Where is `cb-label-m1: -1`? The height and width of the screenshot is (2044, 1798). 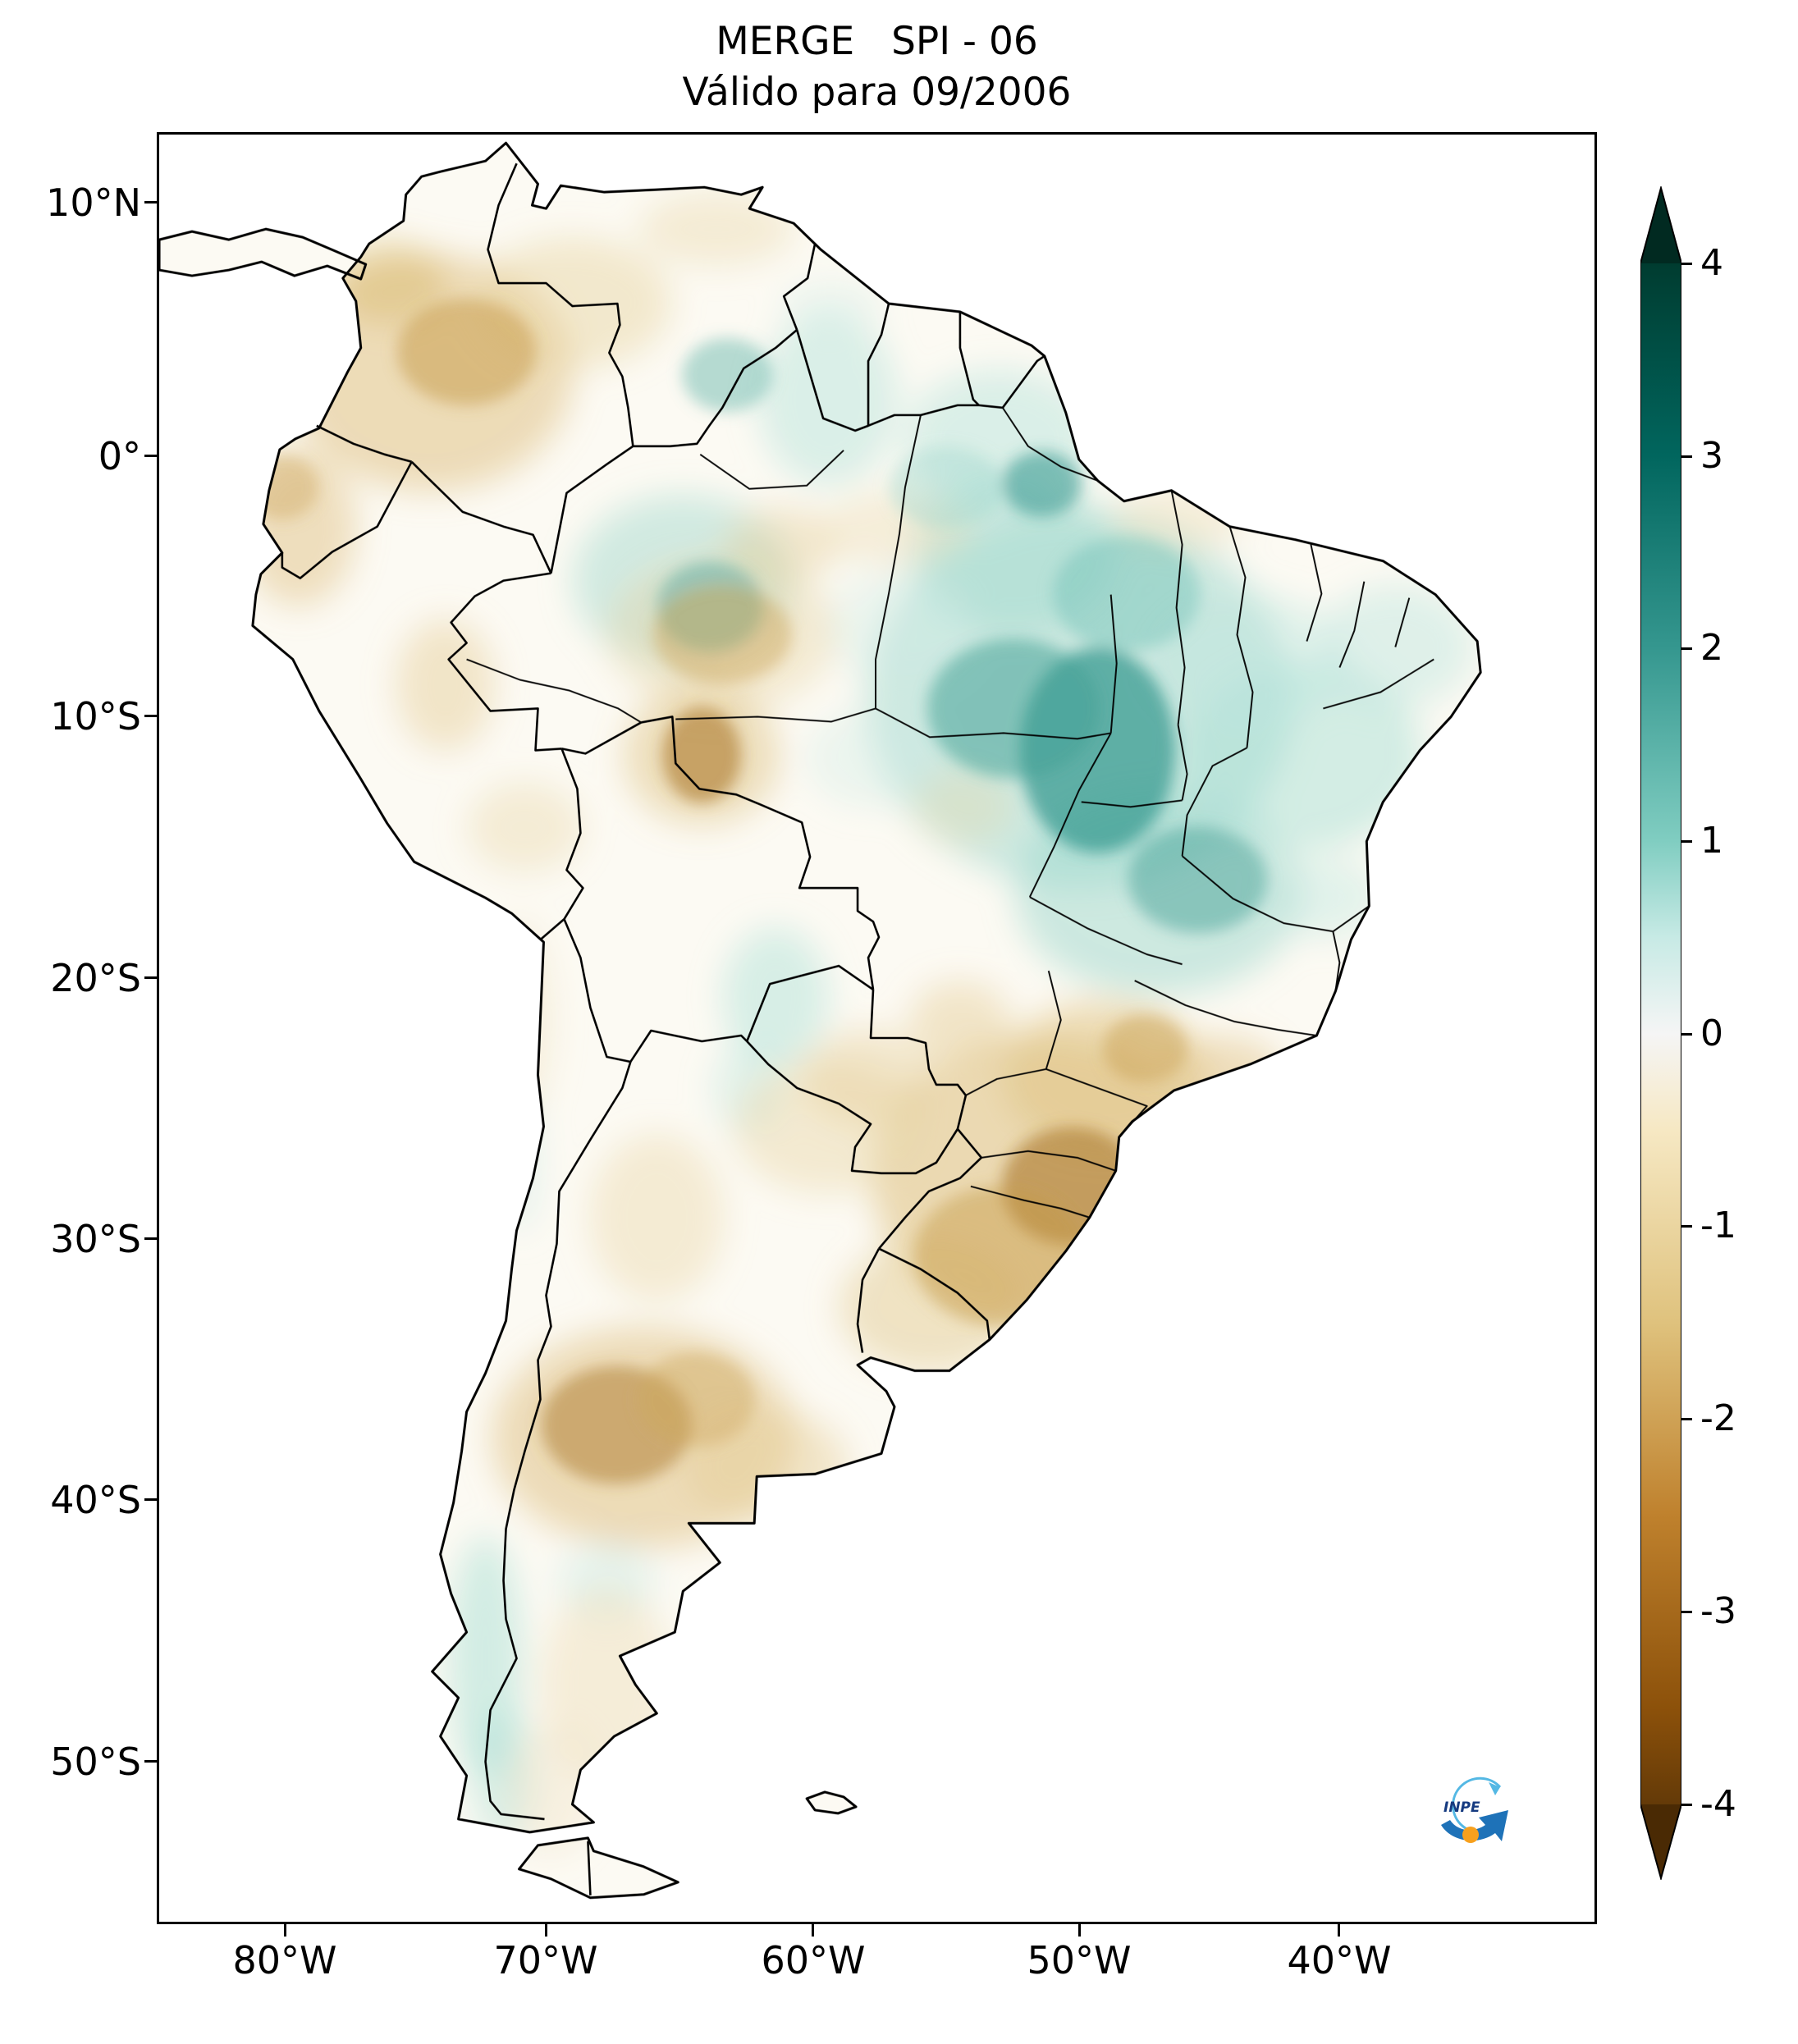
cb-label-m1: -1 is located at coordinates (1718, 1225).